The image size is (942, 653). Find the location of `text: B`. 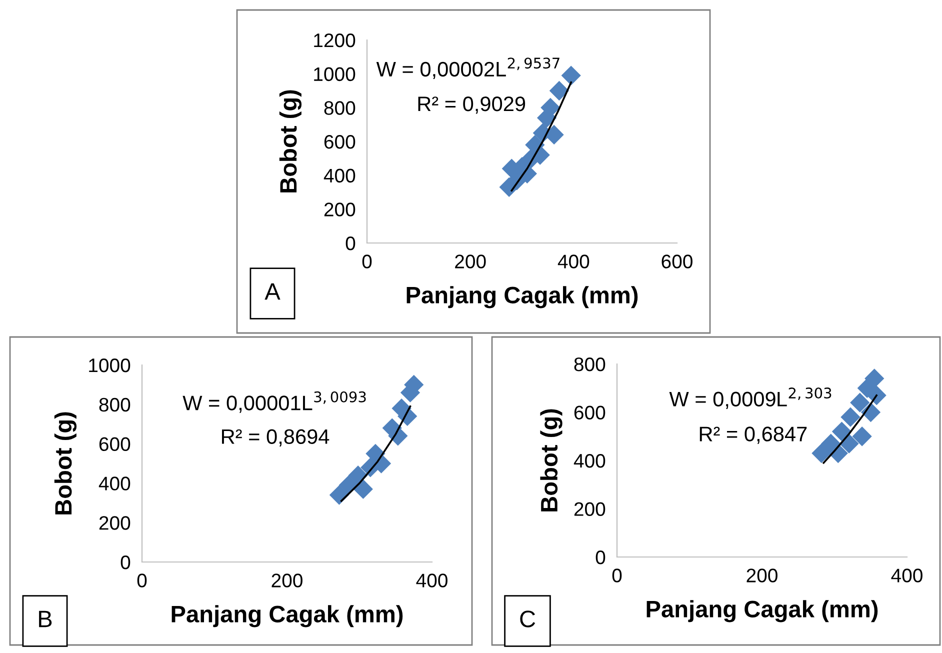

text: B is located at coordinates (45, 619).